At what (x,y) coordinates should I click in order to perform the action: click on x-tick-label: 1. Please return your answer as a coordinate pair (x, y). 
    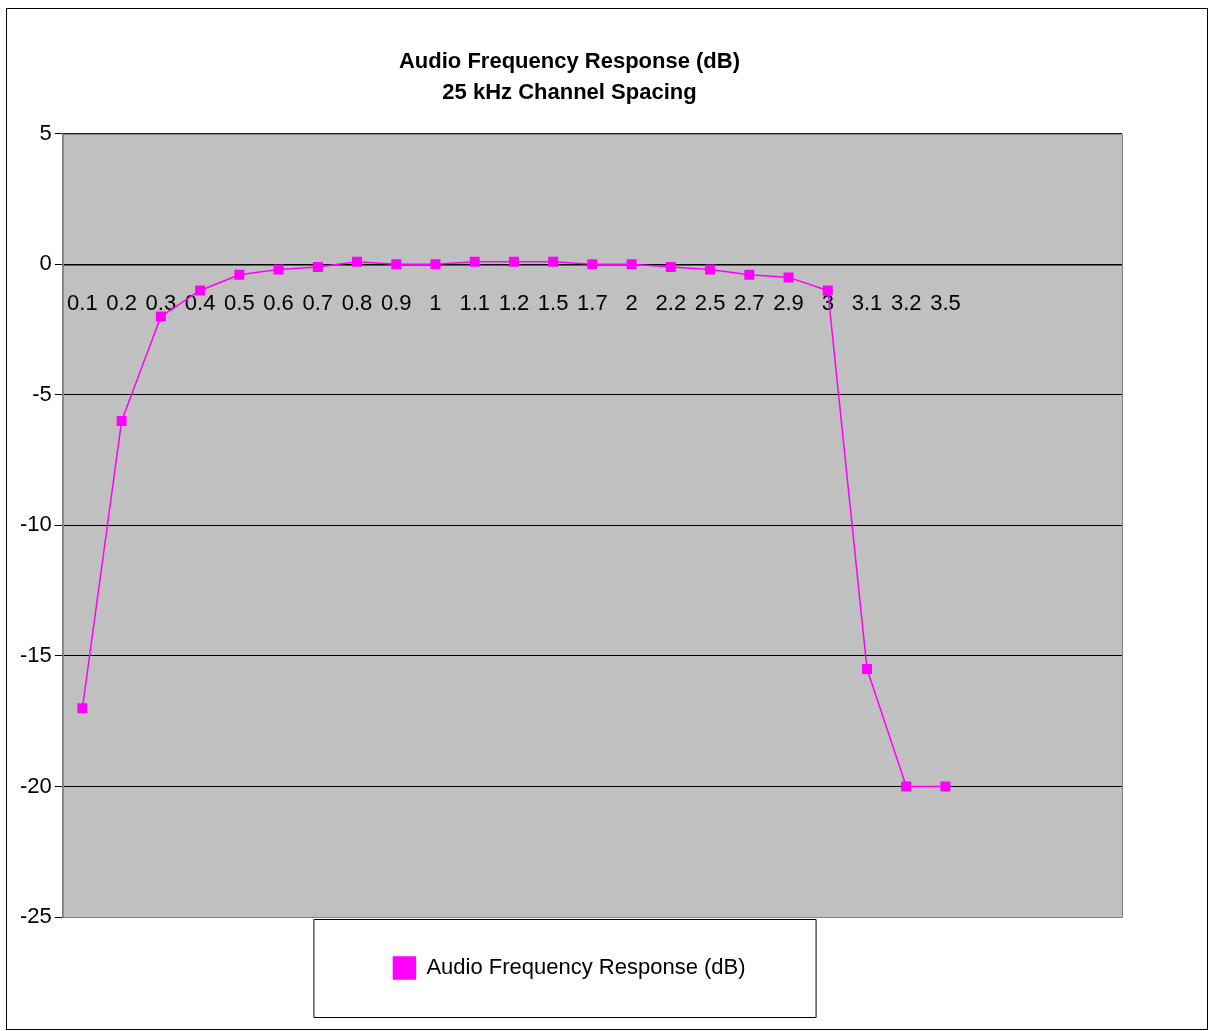
    Looking at the image, I should click on (435, 302).